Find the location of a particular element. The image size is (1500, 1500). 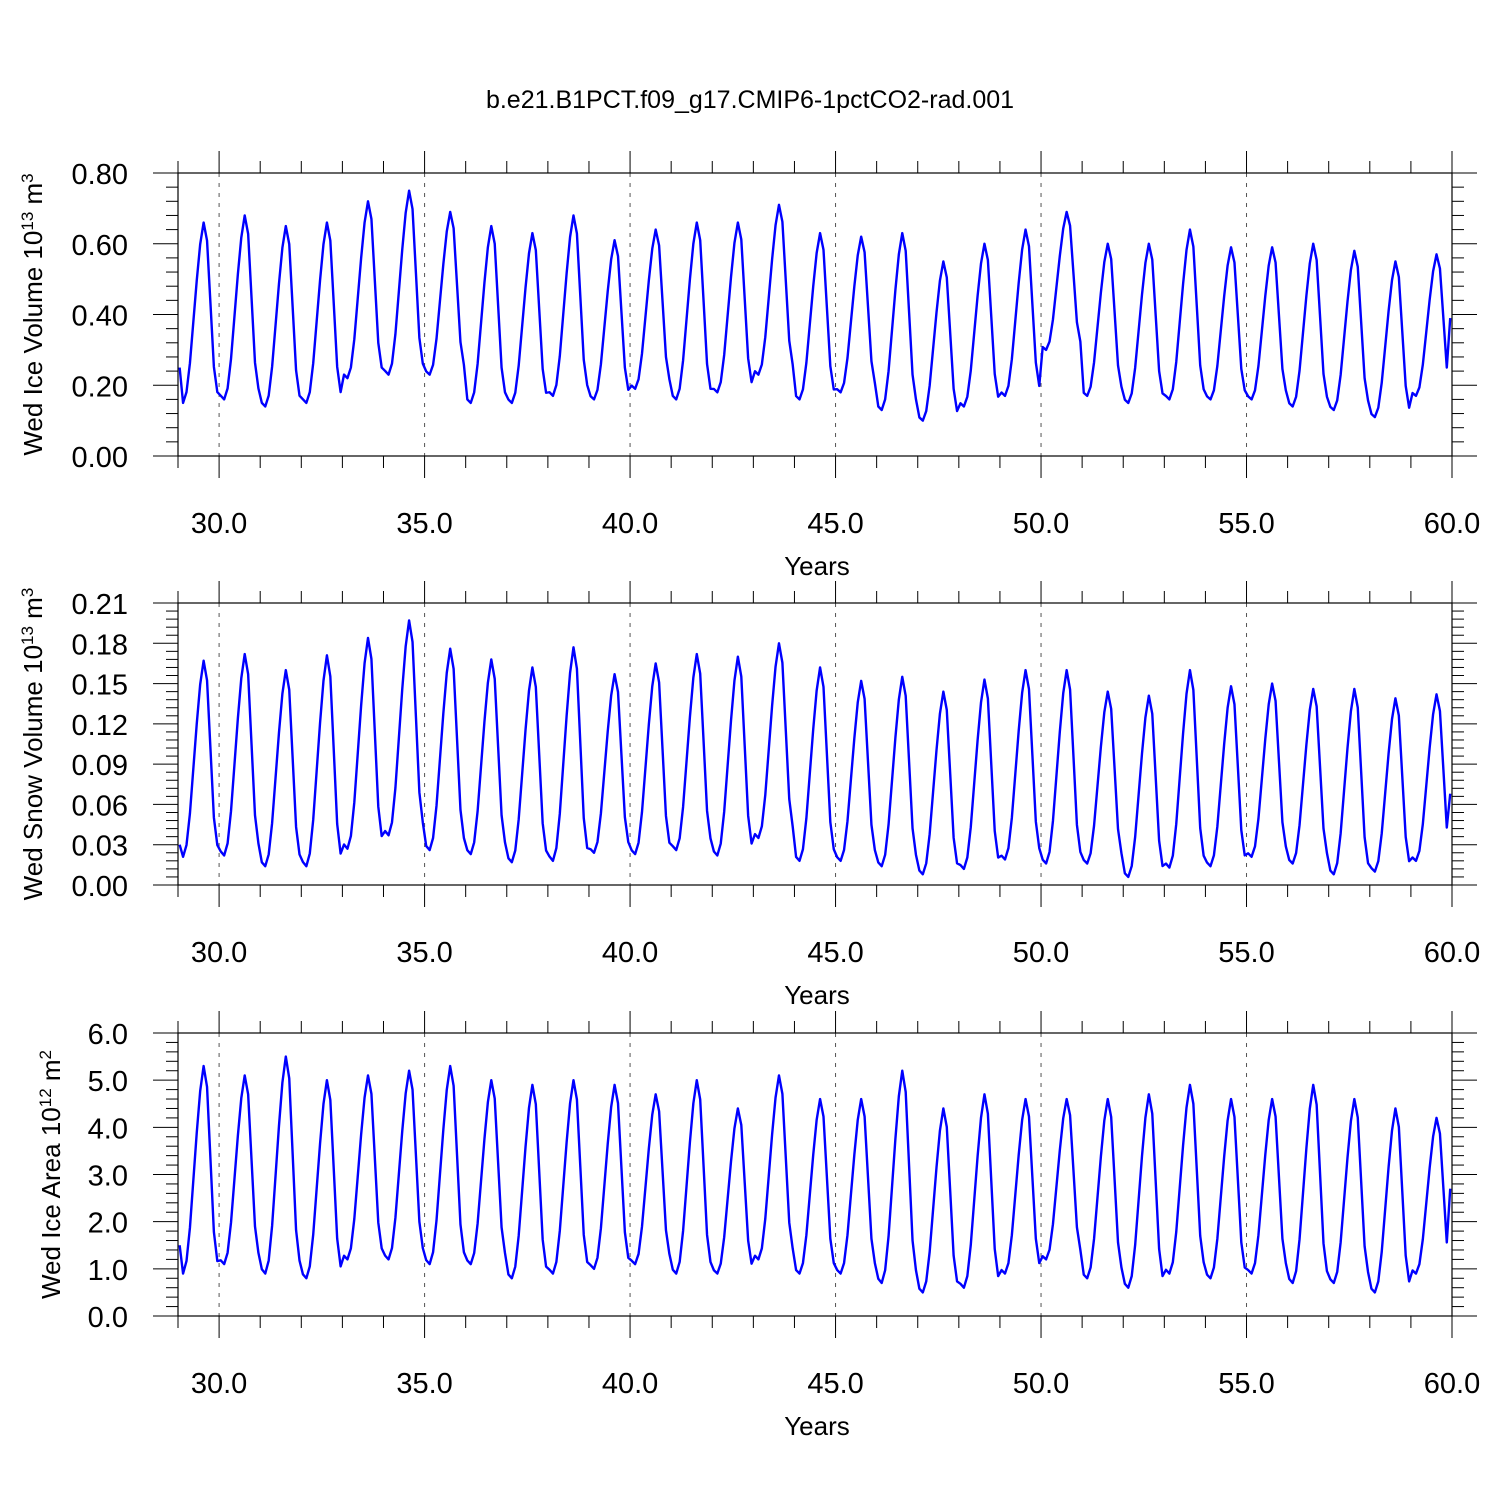

y-axis-label-exponent: 2 is located at coordinates (45, 1054).